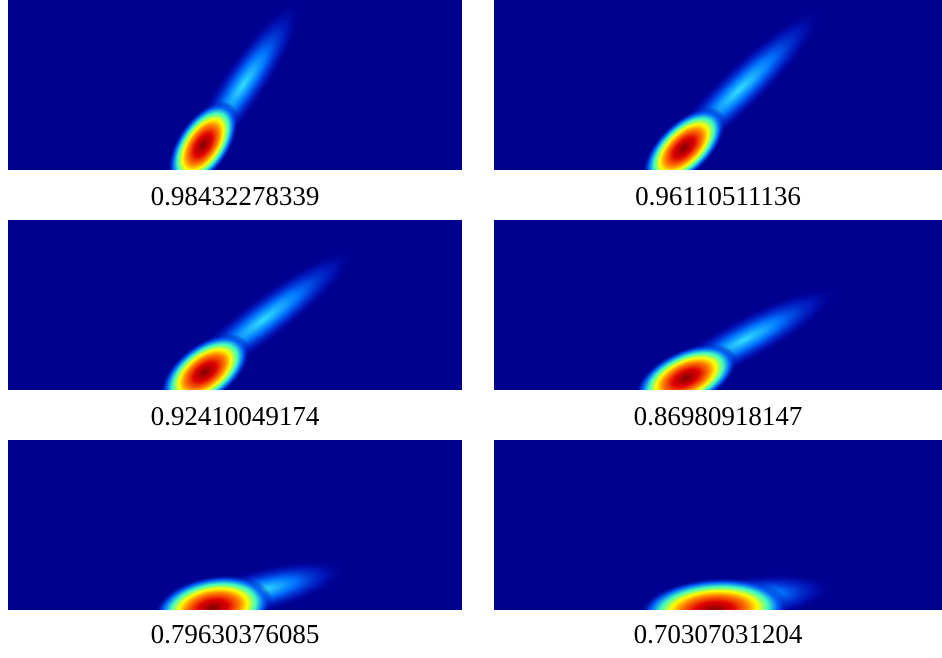  Describe the element at coordinates (718, 634) in the screenshot. I see `caption: 0.70307031204` at that location.